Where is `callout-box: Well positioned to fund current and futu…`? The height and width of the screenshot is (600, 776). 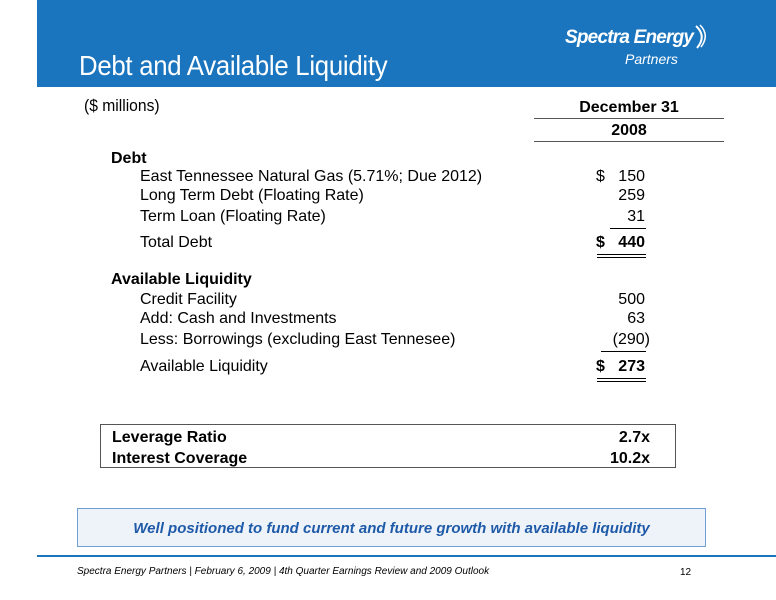
callout-box: Well positioned to fund current and futu… is located at coordinates (391, 527).